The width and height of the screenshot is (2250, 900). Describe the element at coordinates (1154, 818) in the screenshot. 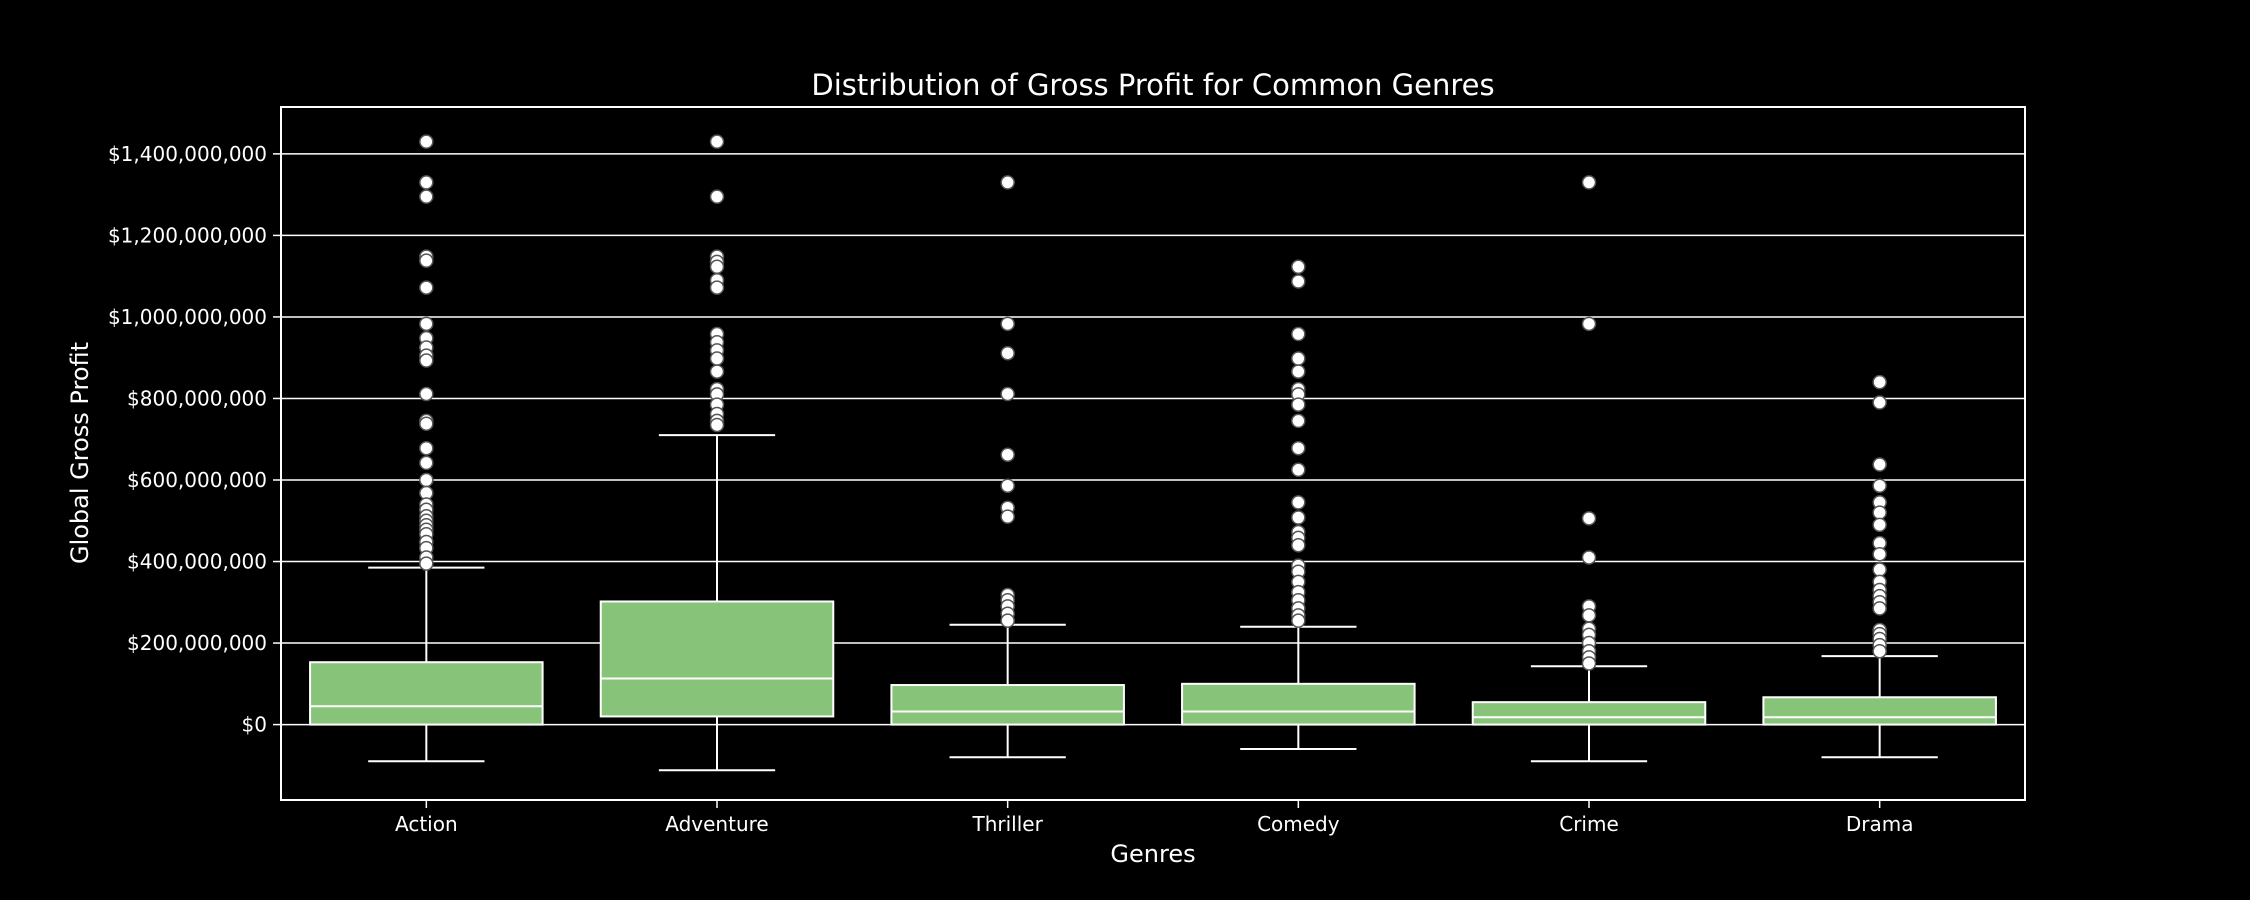

I see `x-axis-ticks: Action Adventure Thriller Comedy Crime Drama` at that location.